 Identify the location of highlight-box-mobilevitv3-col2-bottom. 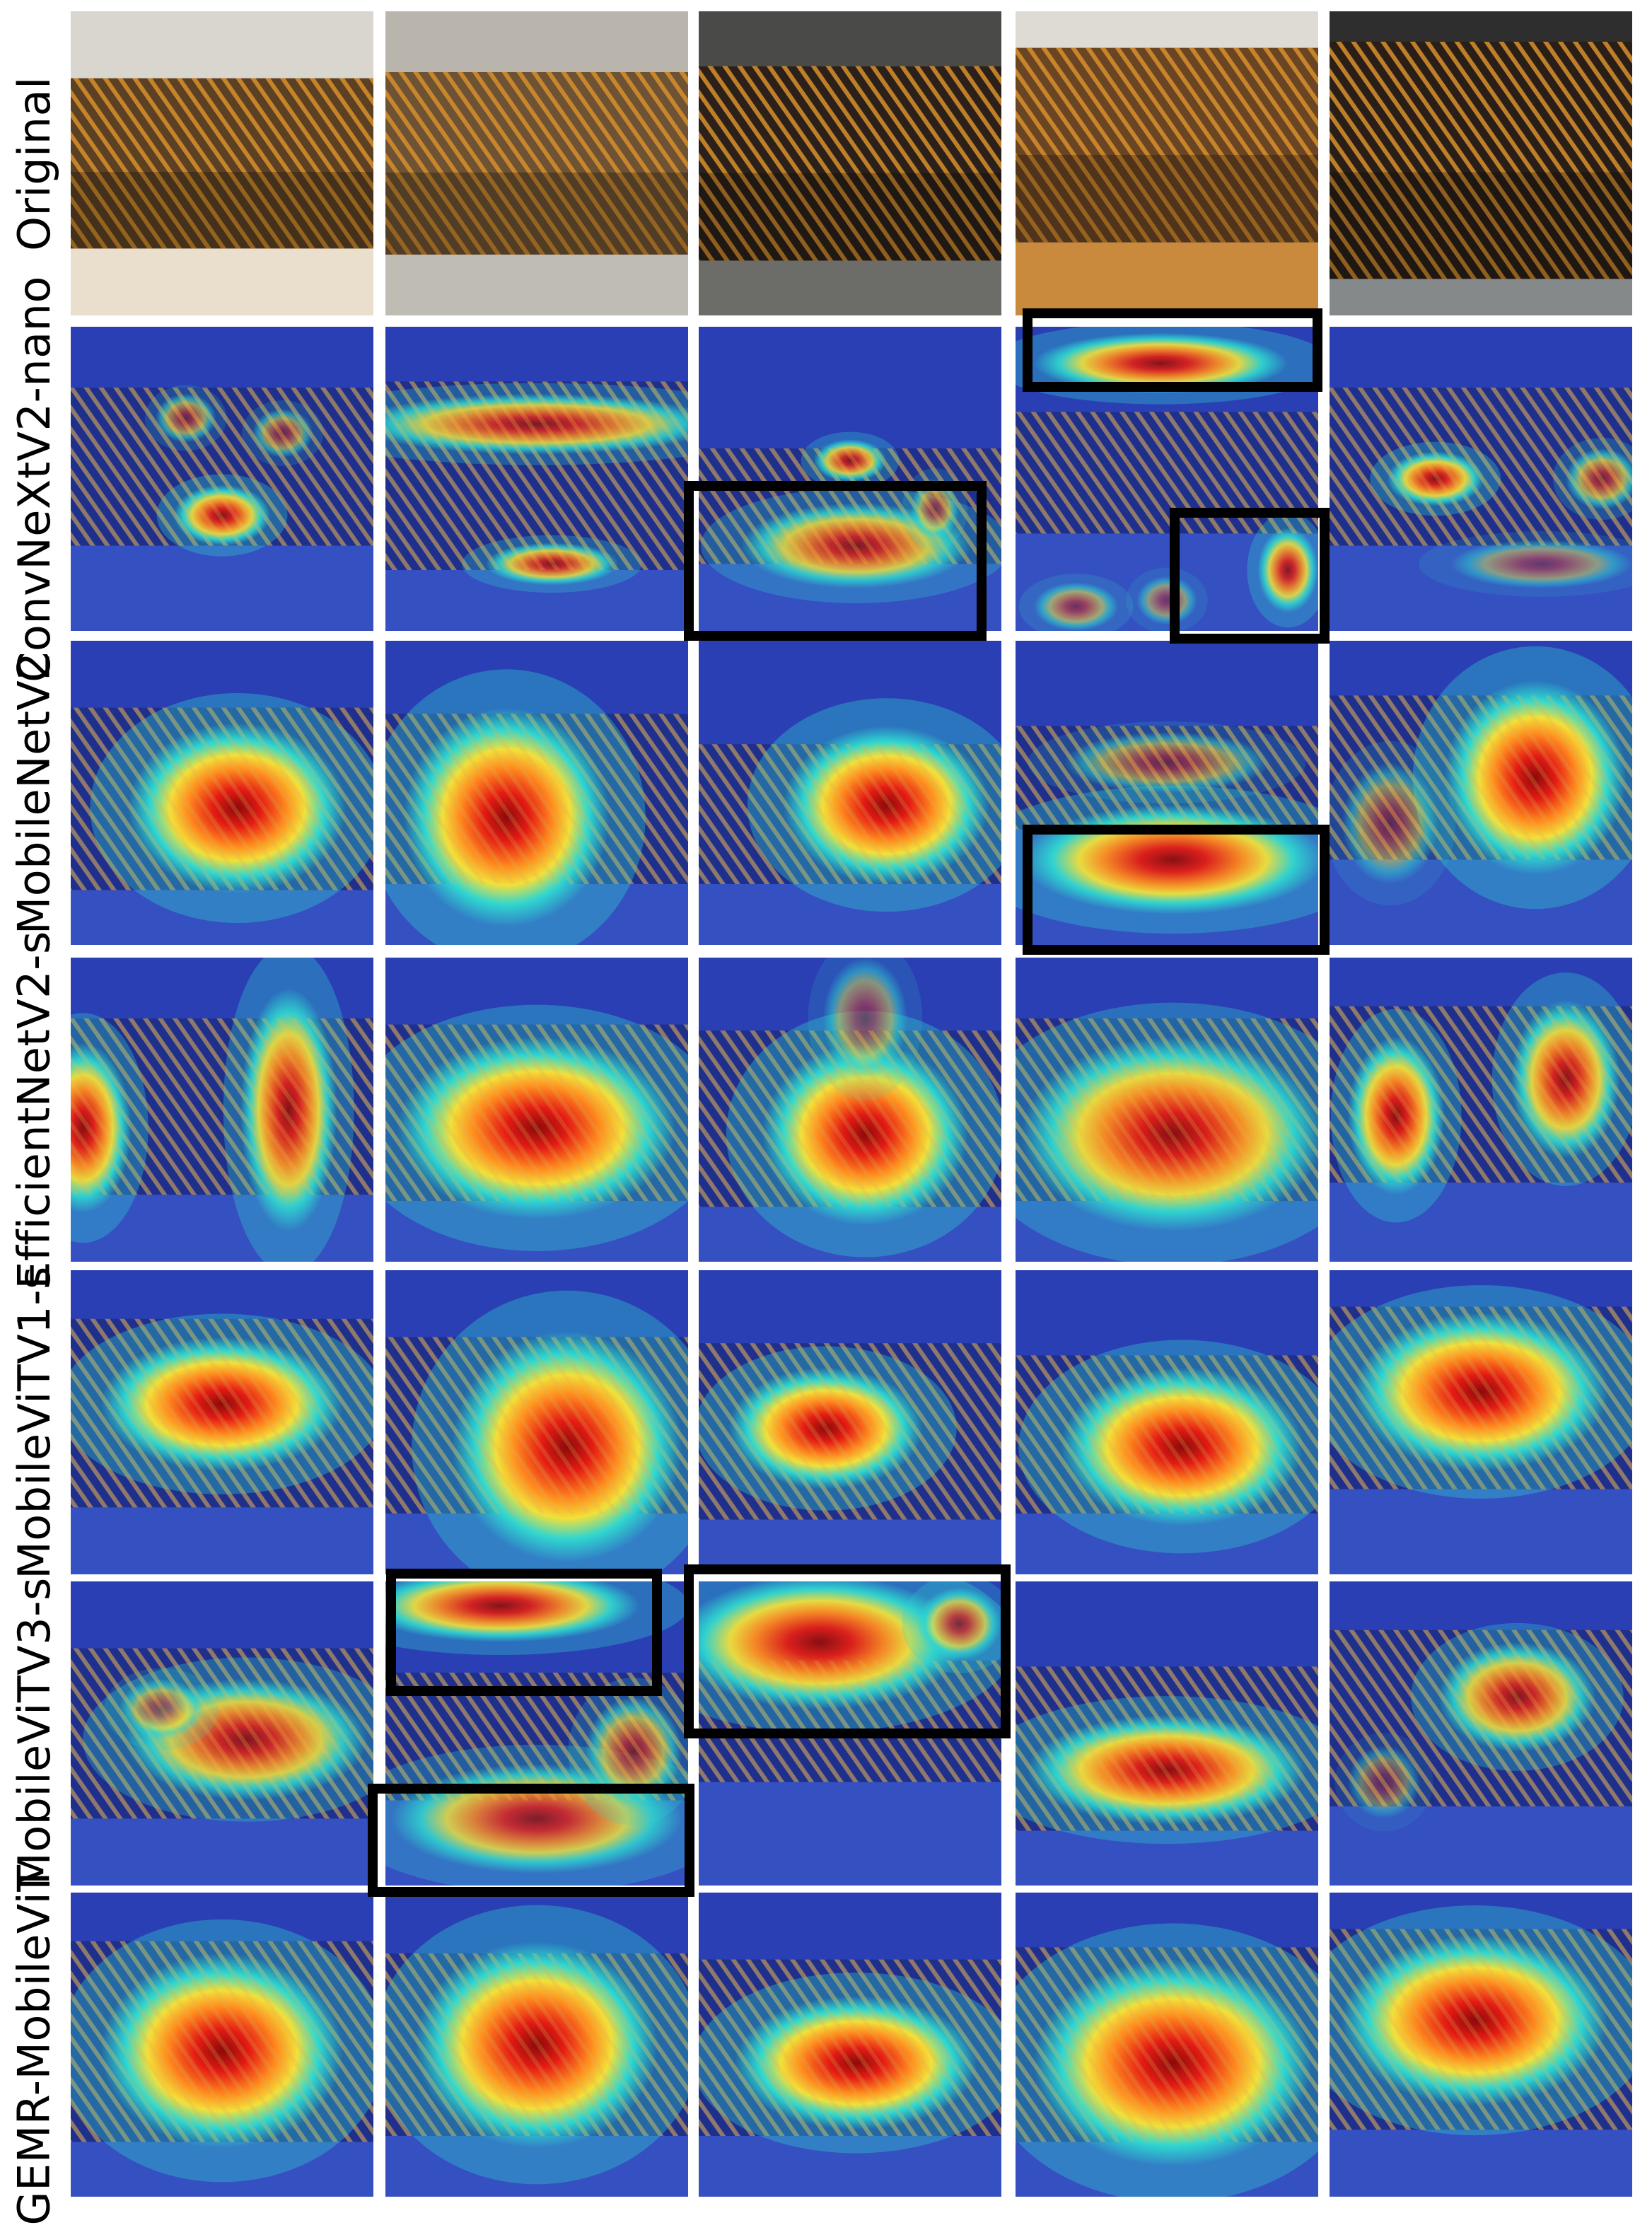
(531, 1840).